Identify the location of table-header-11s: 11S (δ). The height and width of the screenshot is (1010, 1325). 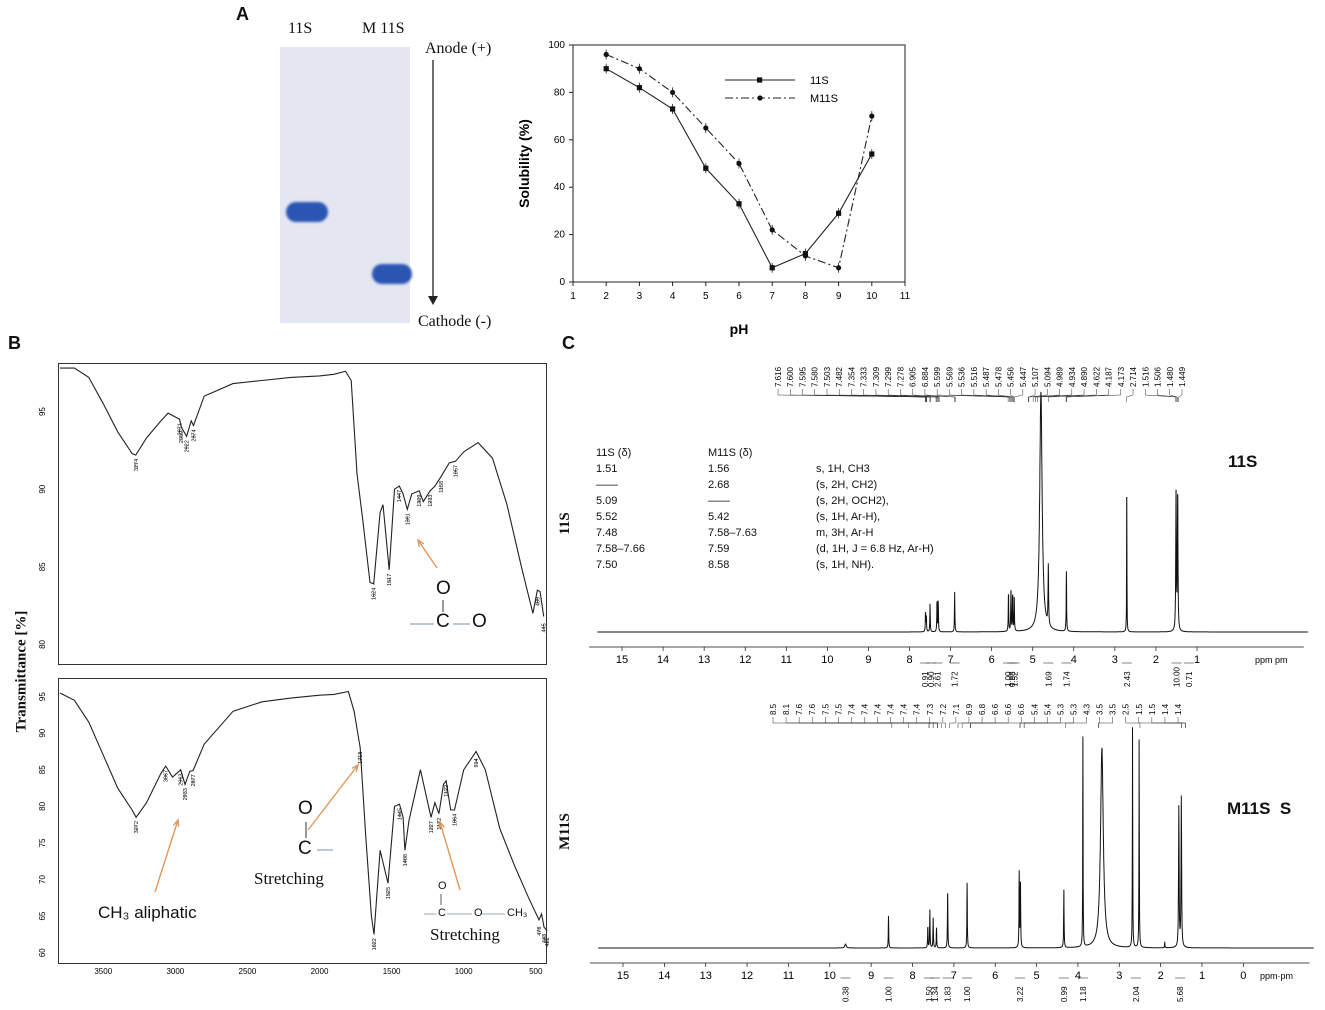
(614, 453).